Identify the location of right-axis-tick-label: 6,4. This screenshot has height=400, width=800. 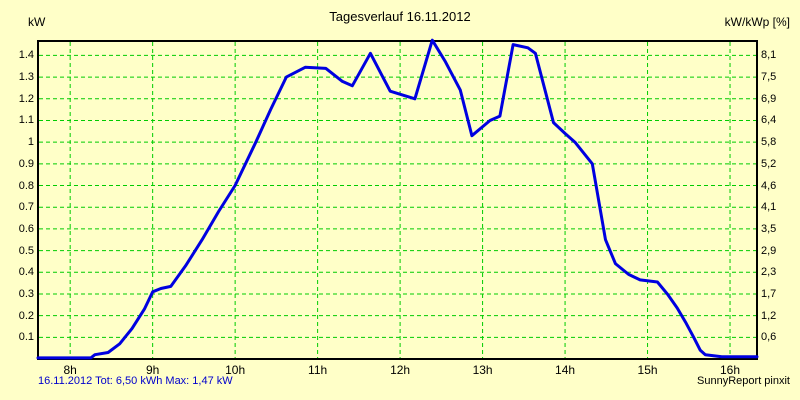
(769, 120).